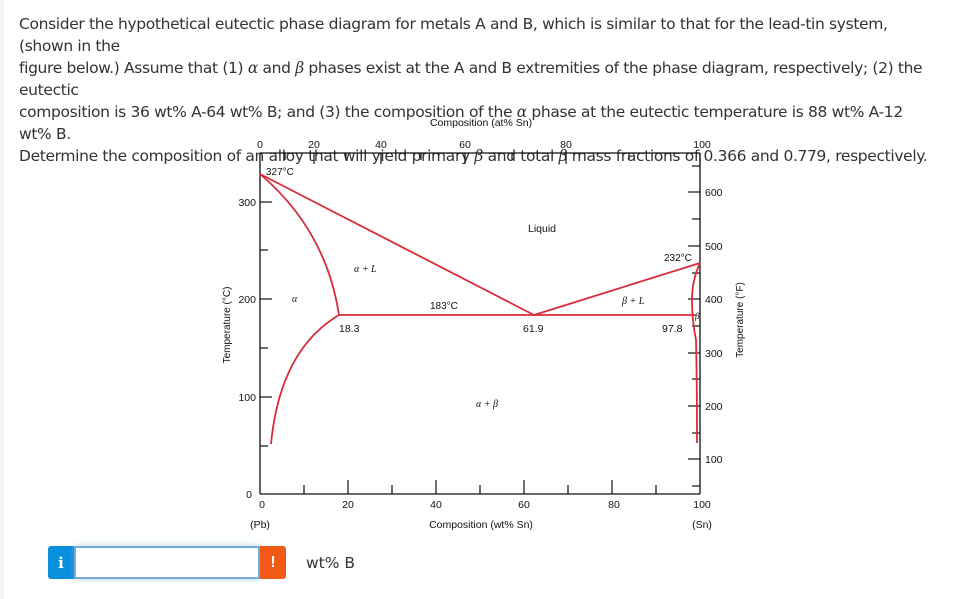 This screenshot has width=955, height=599. Describe the element at coordinates (262, 505) in the screenshot. I see `bottom-tick-label: 0` at that location.